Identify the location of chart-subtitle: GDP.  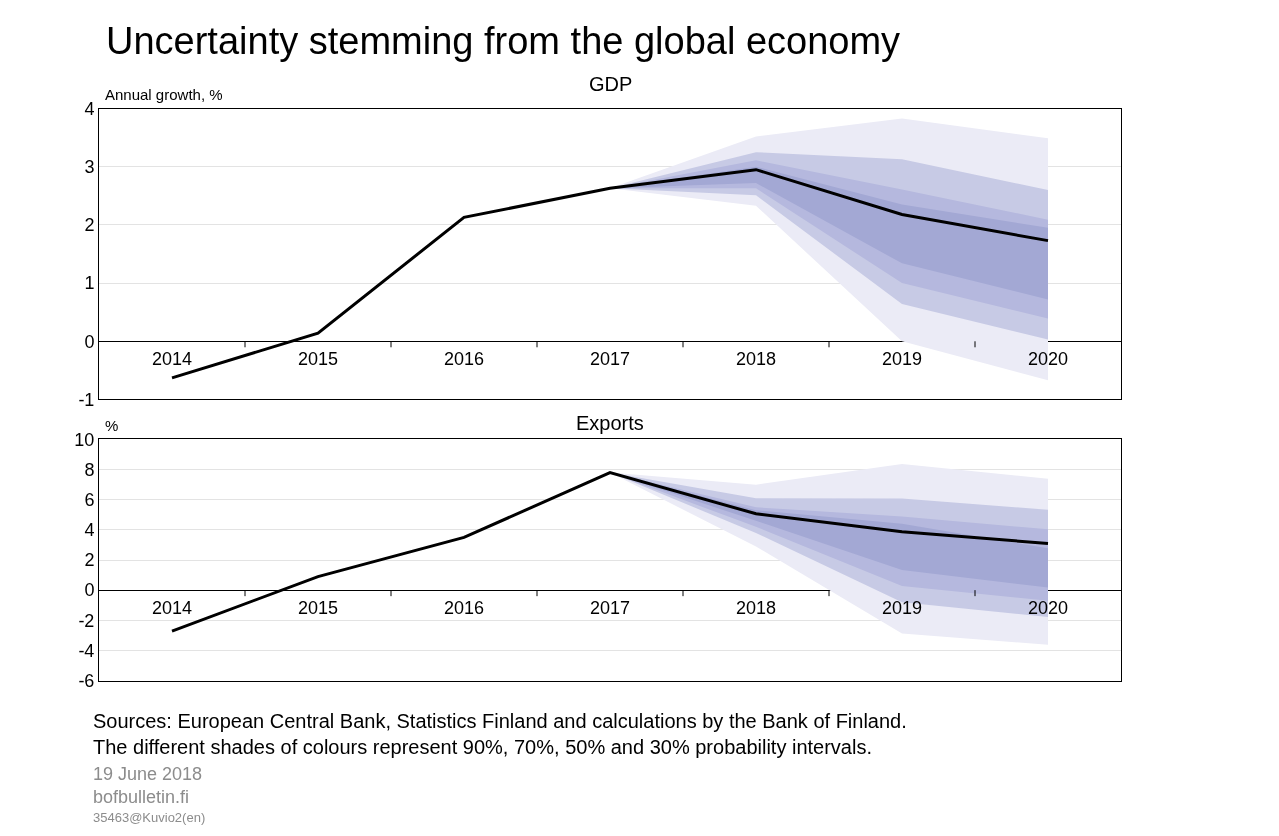
(611, 84).